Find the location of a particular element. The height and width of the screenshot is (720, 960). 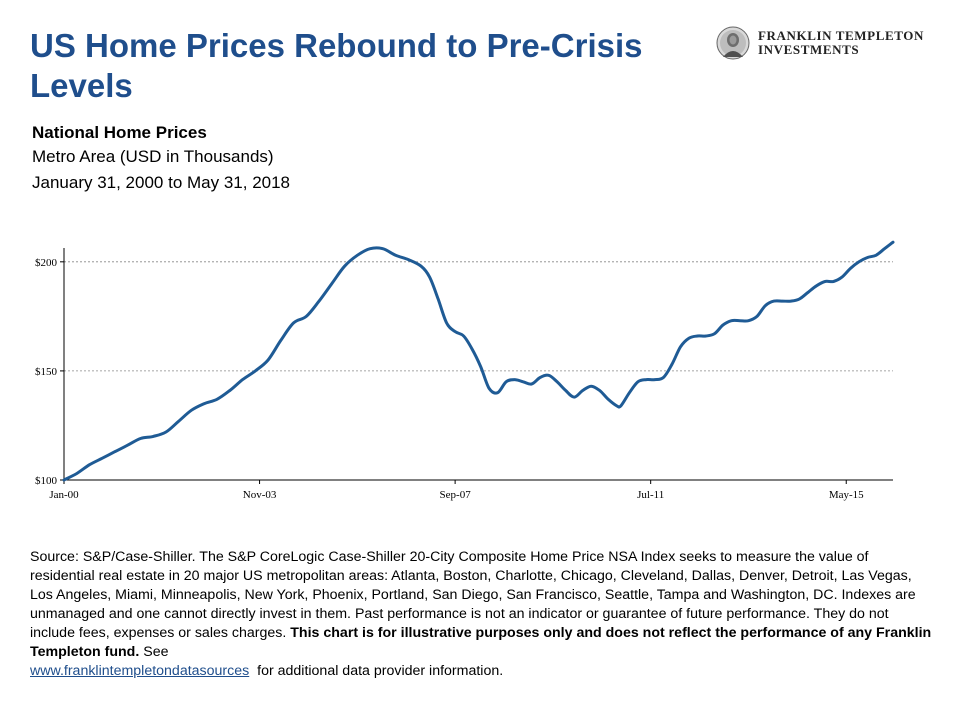

y-tick-label: $150 is located at coordinates (46, 372).